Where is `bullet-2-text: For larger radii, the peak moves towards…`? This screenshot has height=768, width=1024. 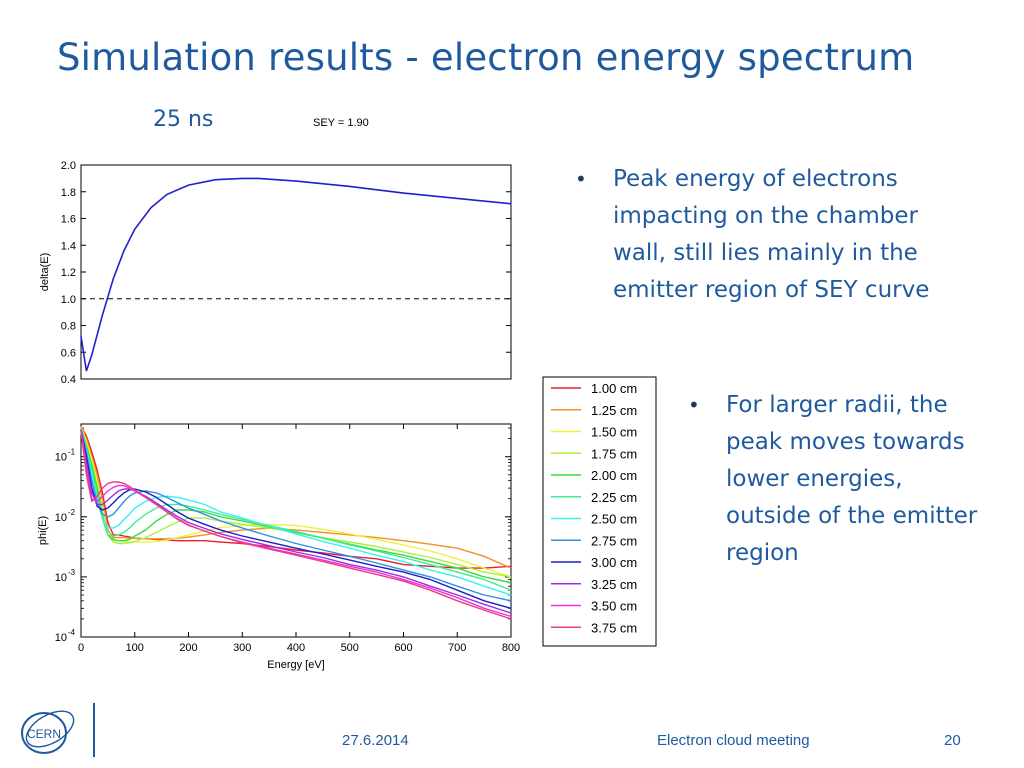
bullet-2-text: For larger radii, the peak moves towards… is located at coordinates (852, 479).